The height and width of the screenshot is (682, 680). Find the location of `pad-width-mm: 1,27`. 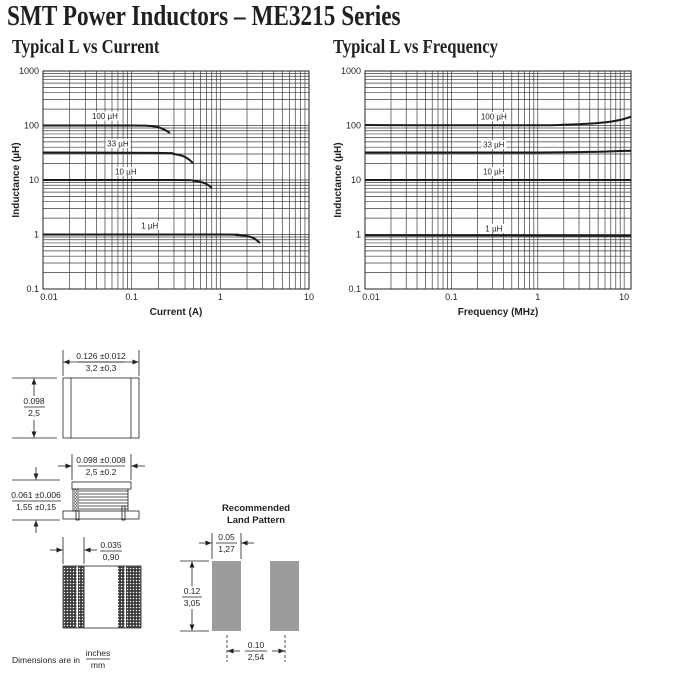

pad-width-mm: 1,27 is located at coordinates (226, 549).